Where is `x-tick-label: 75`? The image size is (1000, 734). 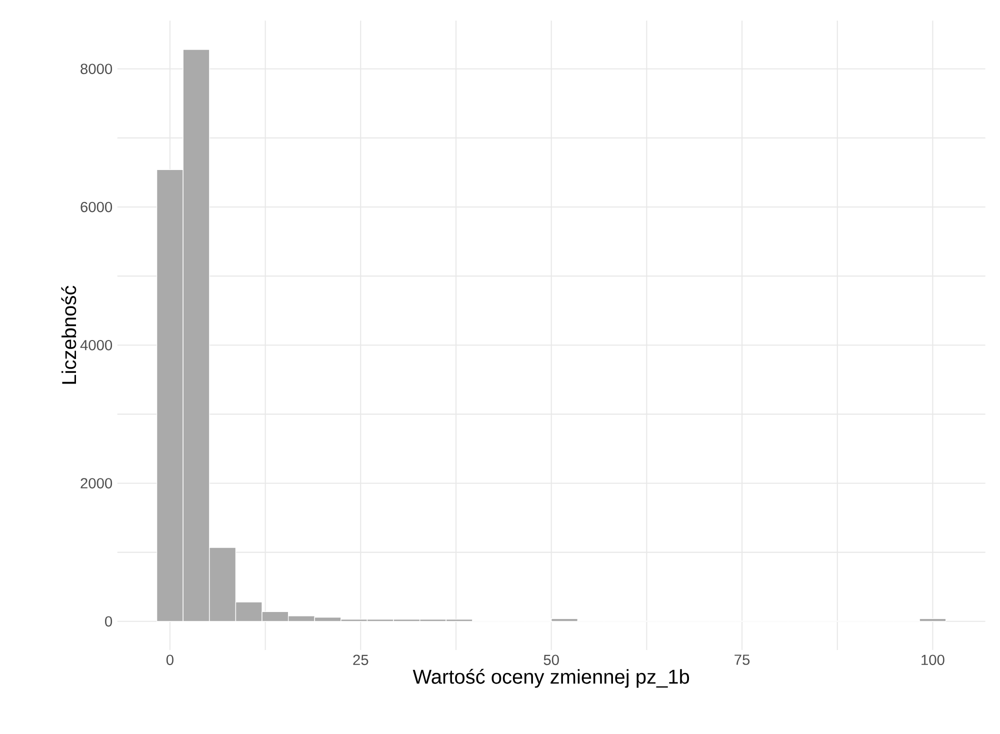
x-tick-label: 75 is located at coordinates (742, 659).